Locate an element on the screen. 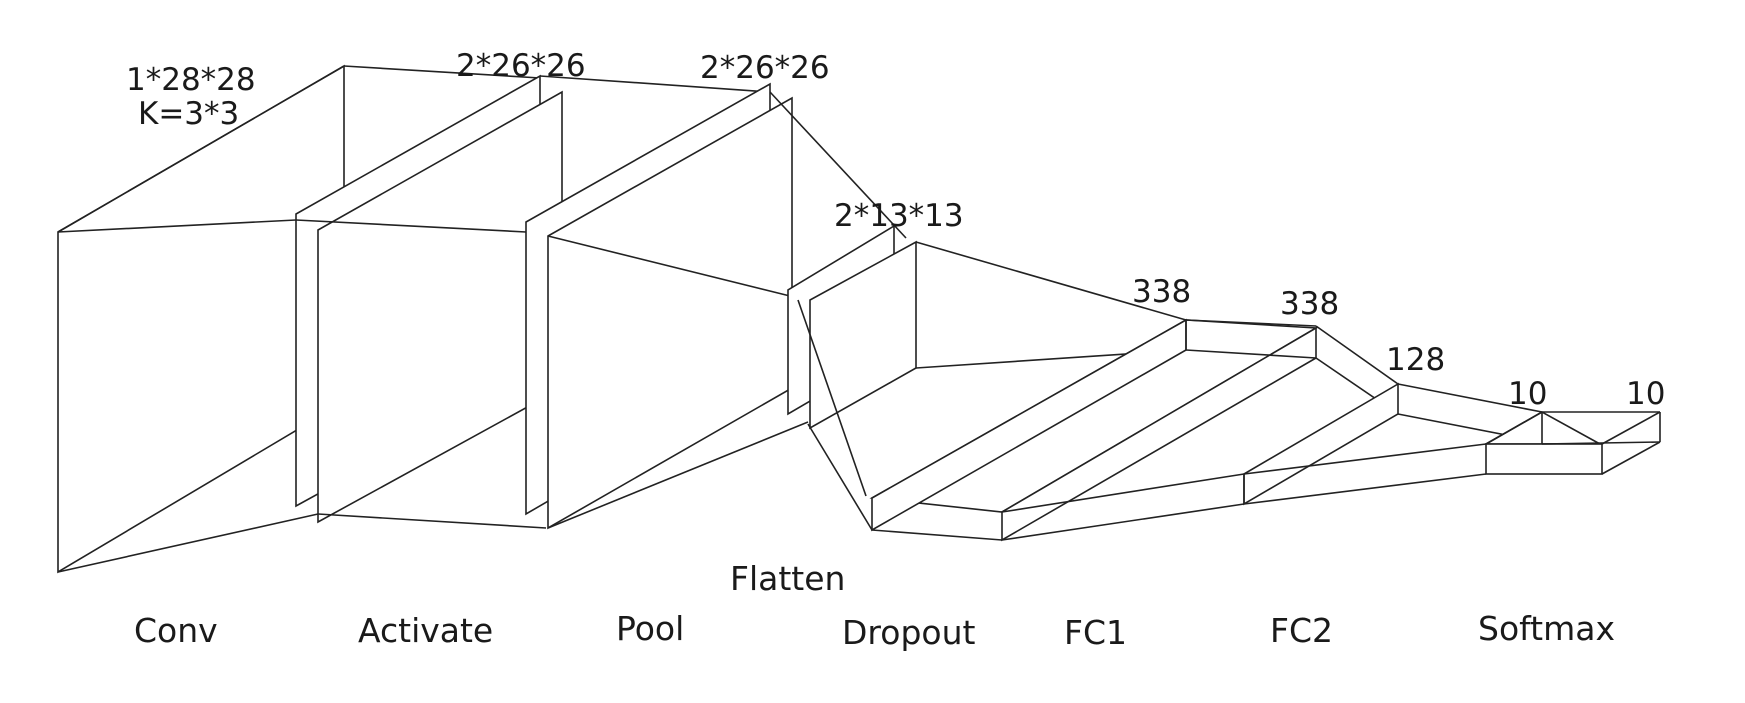  pool-block is located at coordinates (659, 306).